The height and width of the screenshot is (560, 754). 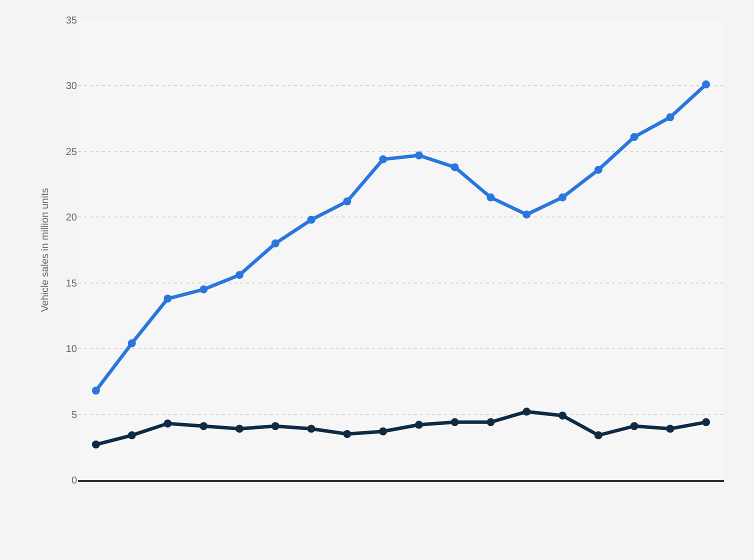 I want to click on y-axis-title: Vehicle sales in million units, so click(x=45, y=250).